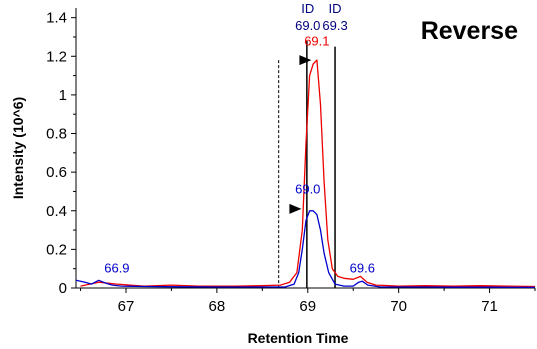 The height and width of the screenshot is (349, 537). Describe the element at coordinates (298, 338) in the screenshot. I see `x-axis-label: Retention Time` at that location.